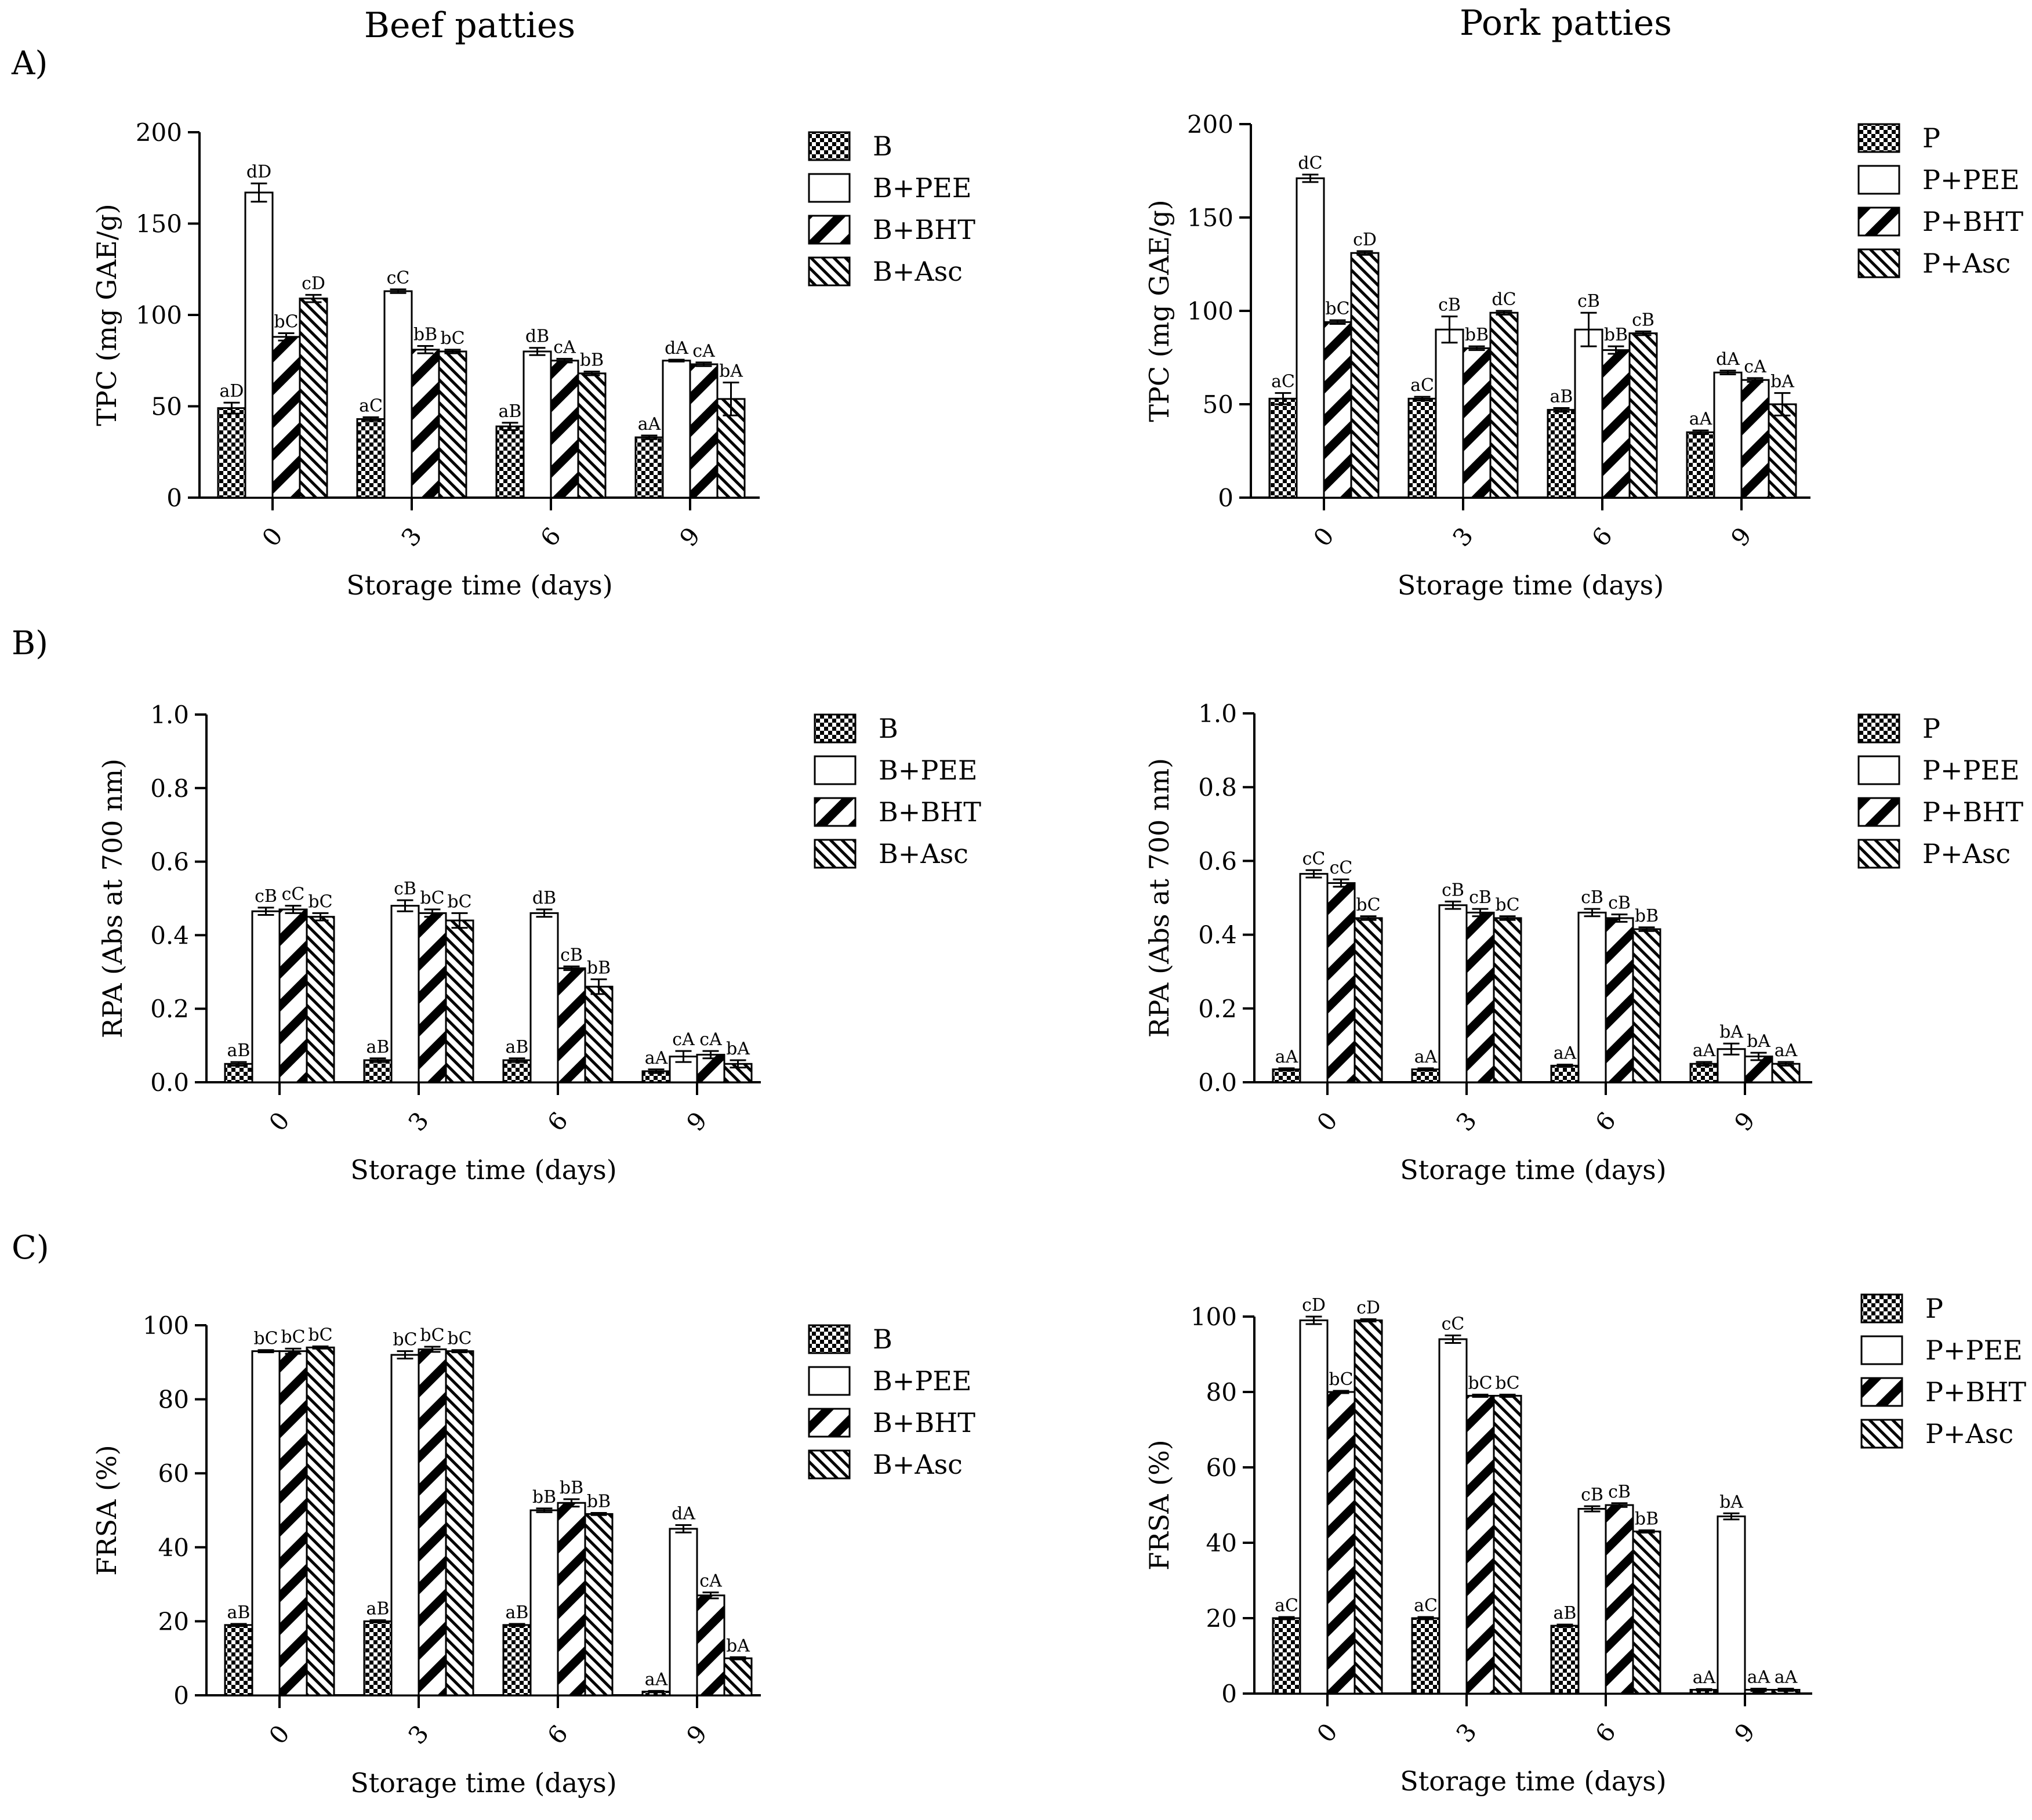 The width and height of the screenshot is (2032, 1820). Describe the element at coordinates (1976, 1392) in the screenshot. I see `legend-label: P+BHT` at that location.